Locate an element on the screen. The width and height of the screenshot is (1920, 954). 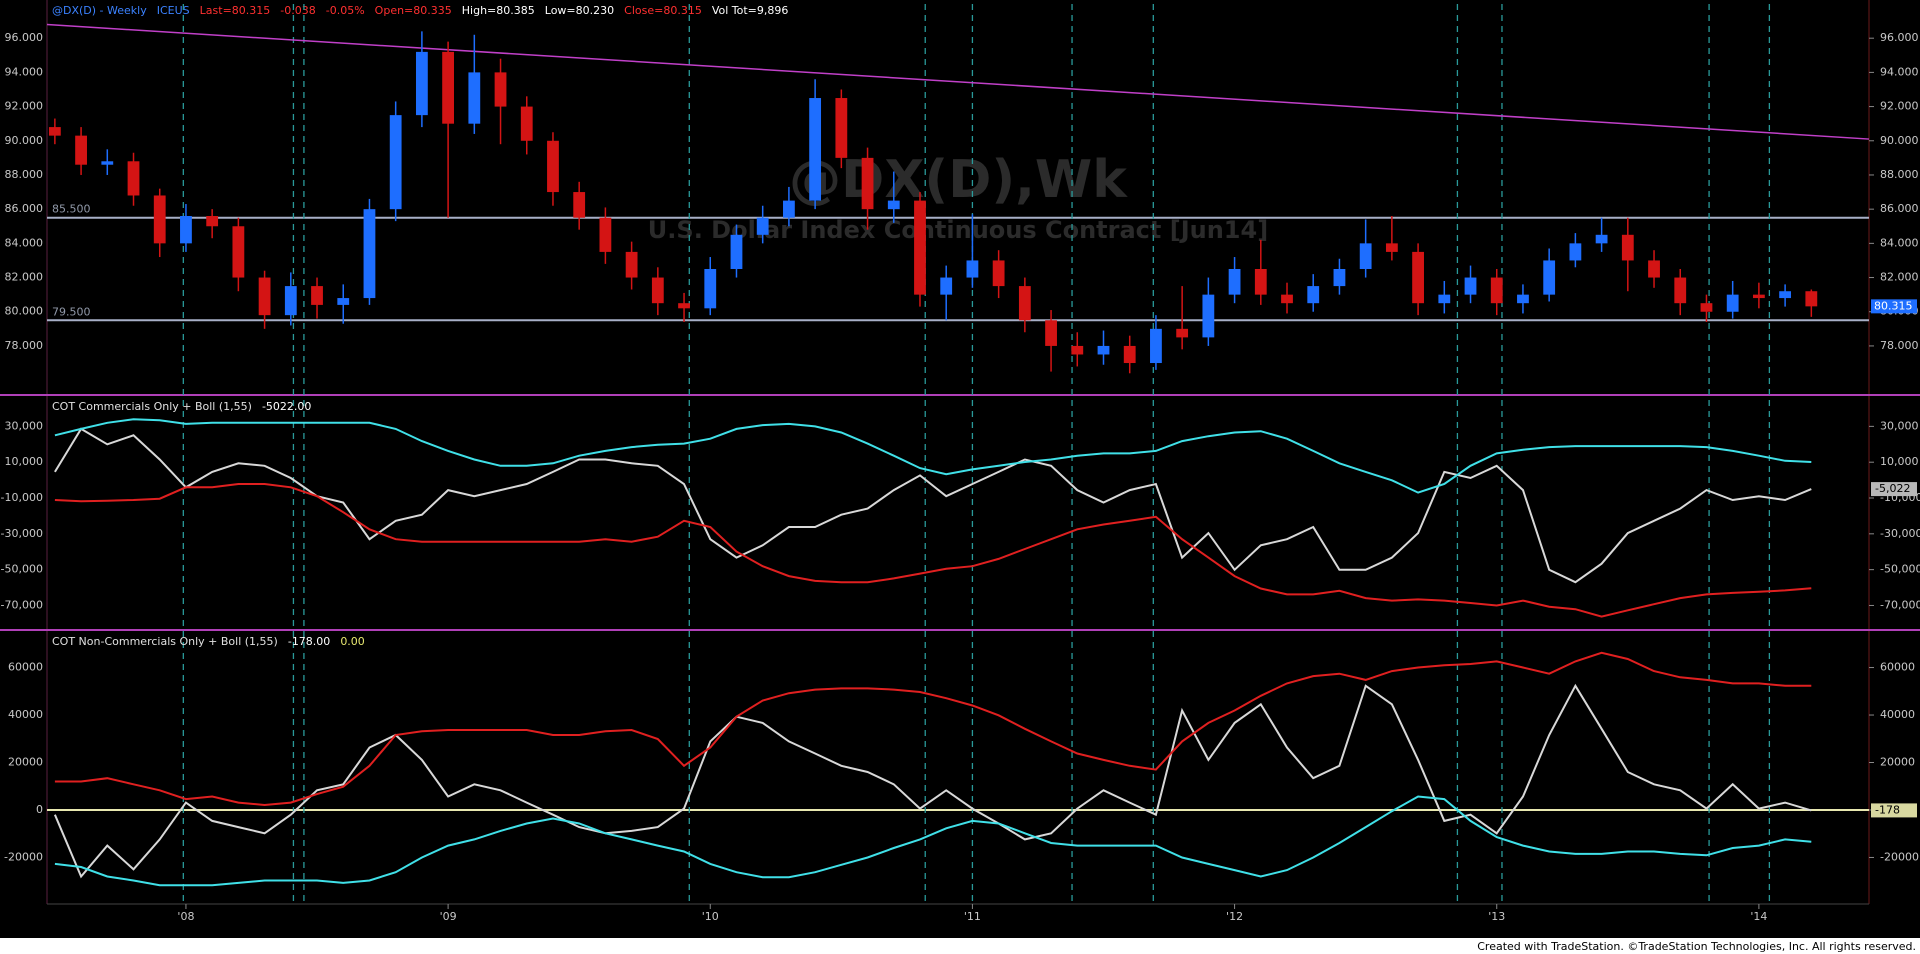
header-field: Close=80.315 is located at coordinates (663, 10).